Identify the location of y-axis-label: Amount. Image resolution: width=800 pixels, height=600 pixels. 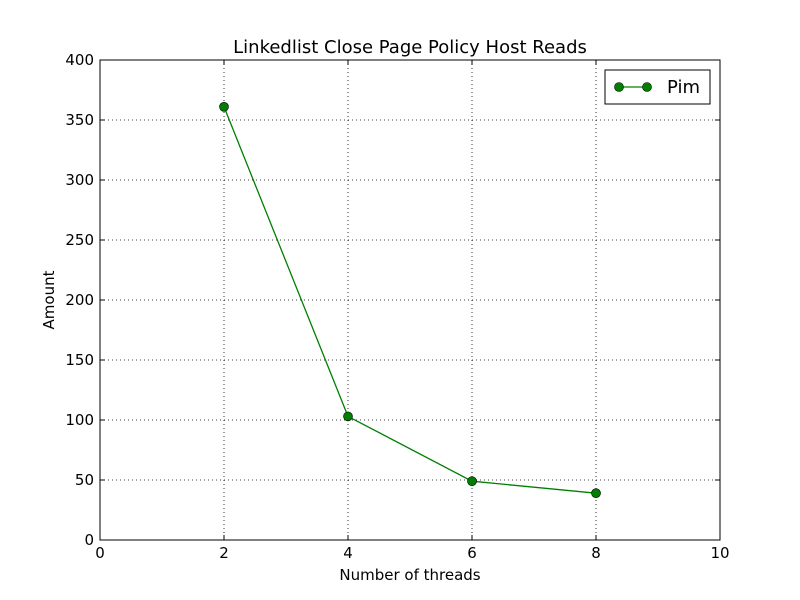
(49, 299).